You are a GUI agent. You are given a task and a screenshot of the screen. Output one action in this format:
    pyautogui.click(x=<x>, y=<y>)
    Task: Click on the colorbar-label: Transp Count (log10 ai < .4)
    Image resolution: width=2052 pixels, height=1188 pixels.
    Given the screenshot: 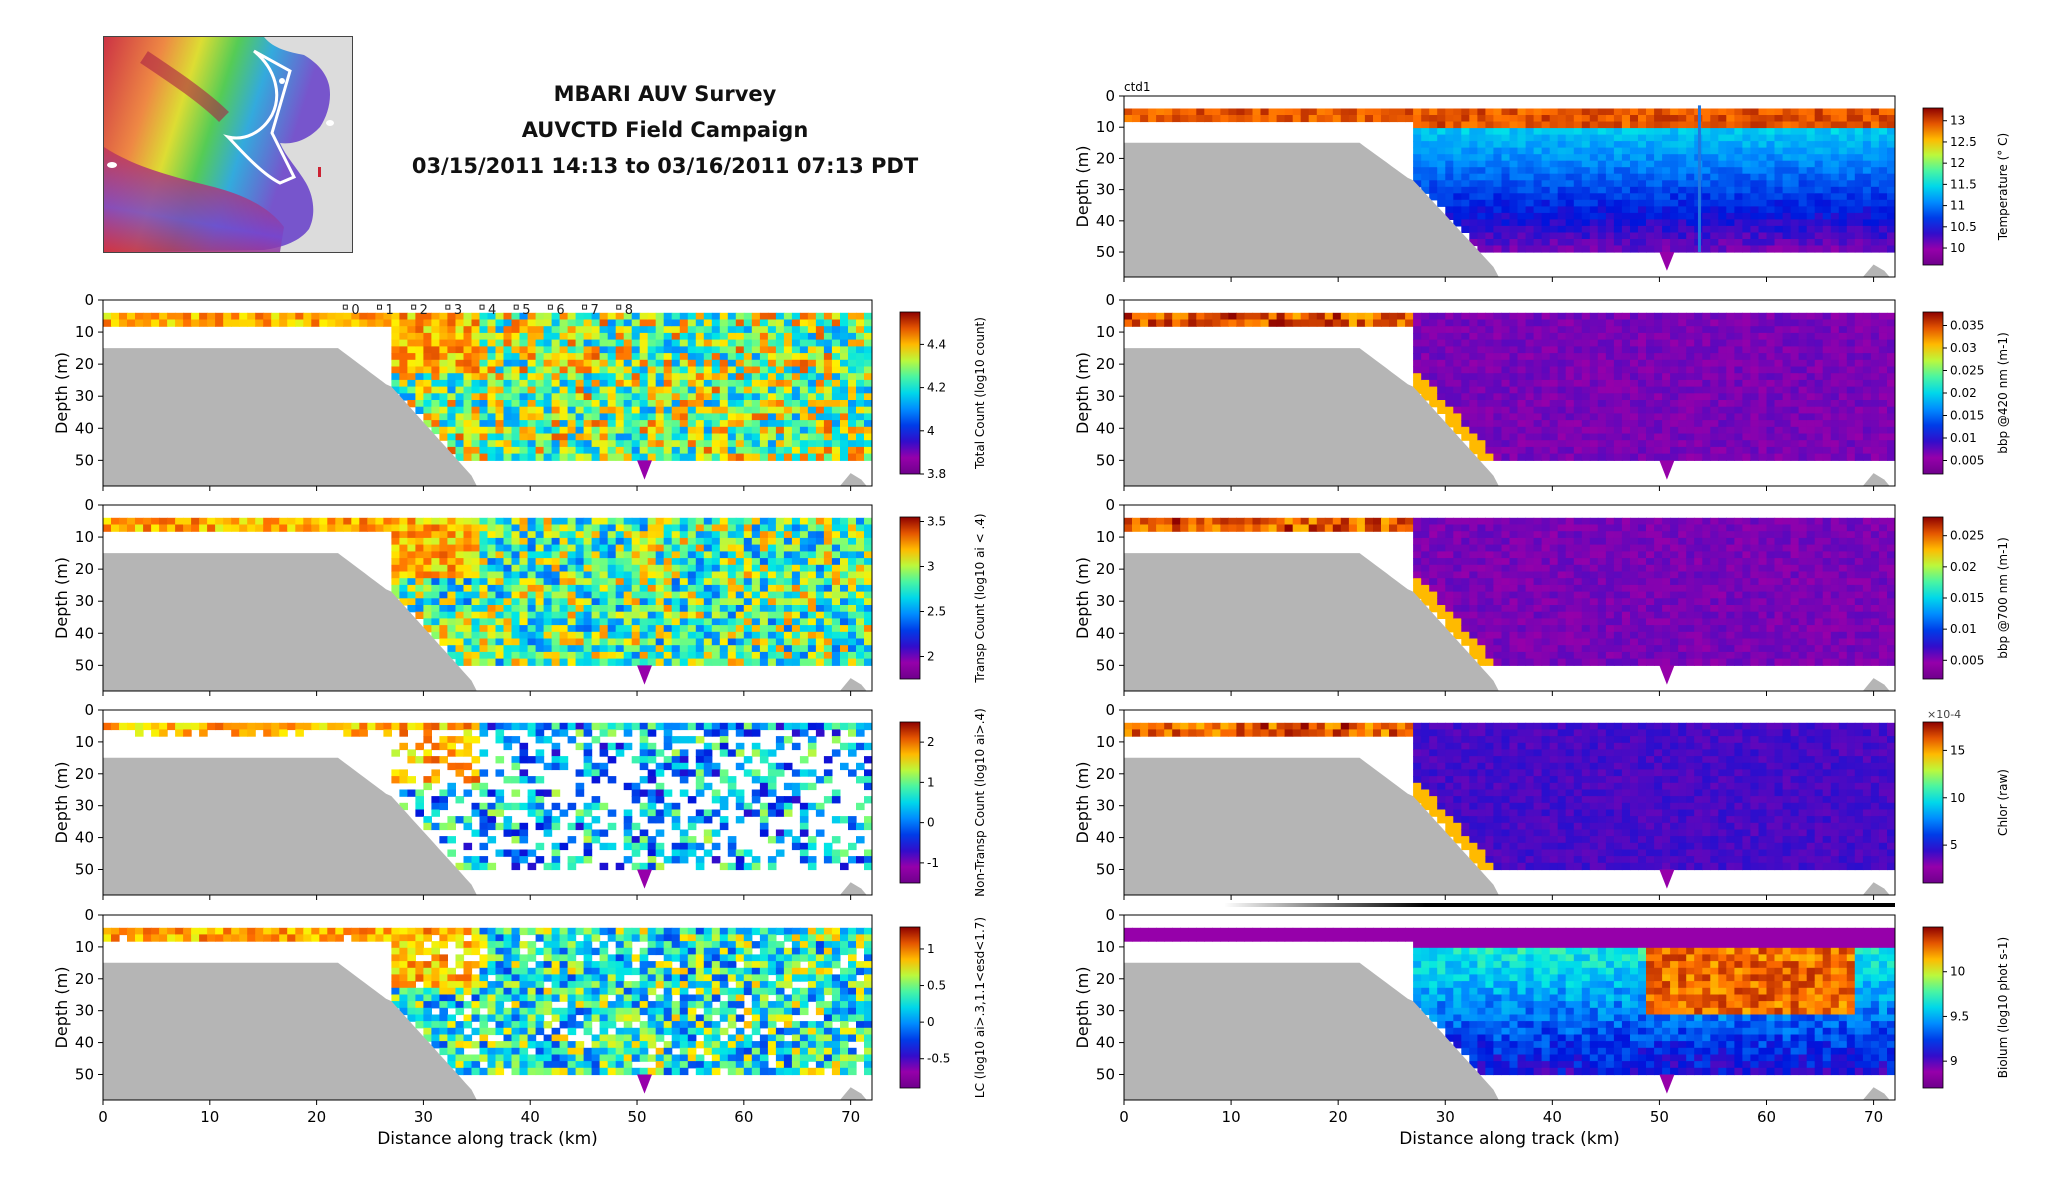 What is the action you would take?
    pyautogui.click(x=980, y=598)
    